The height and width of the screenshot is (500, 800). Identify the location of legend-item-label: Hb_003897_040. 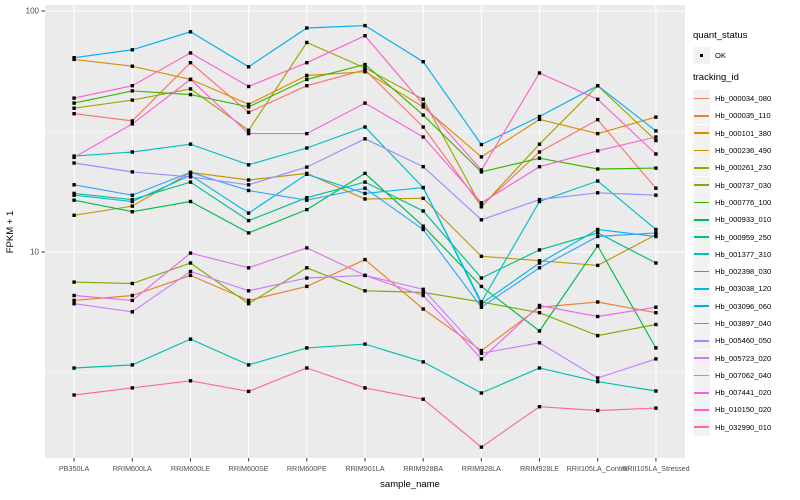
(743, 323).